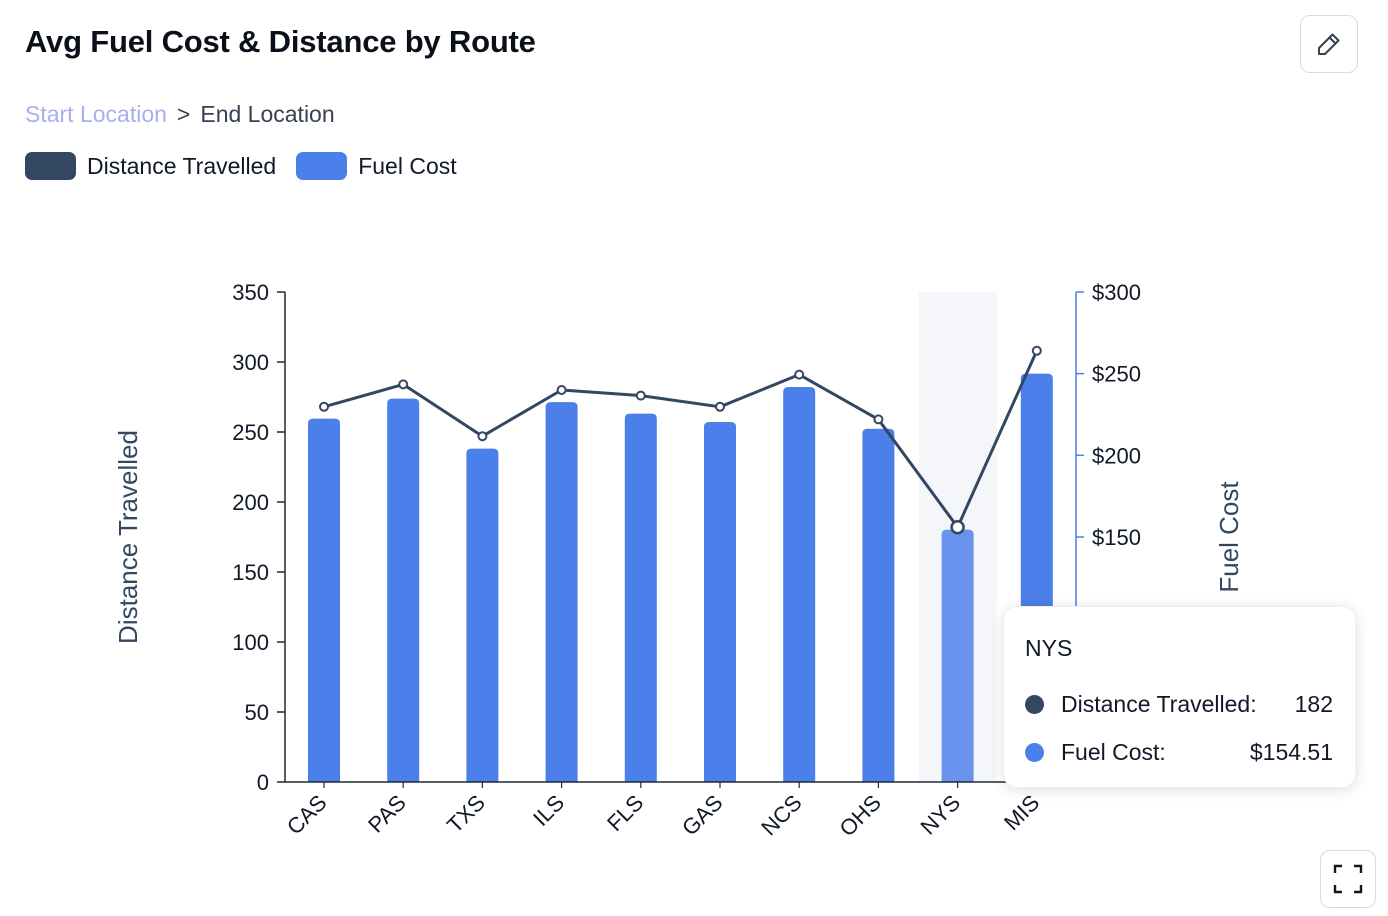 This screenshot has height=916, width=1388. I want to click on x-tick-label-ohs: OHS, so click(860, 815).